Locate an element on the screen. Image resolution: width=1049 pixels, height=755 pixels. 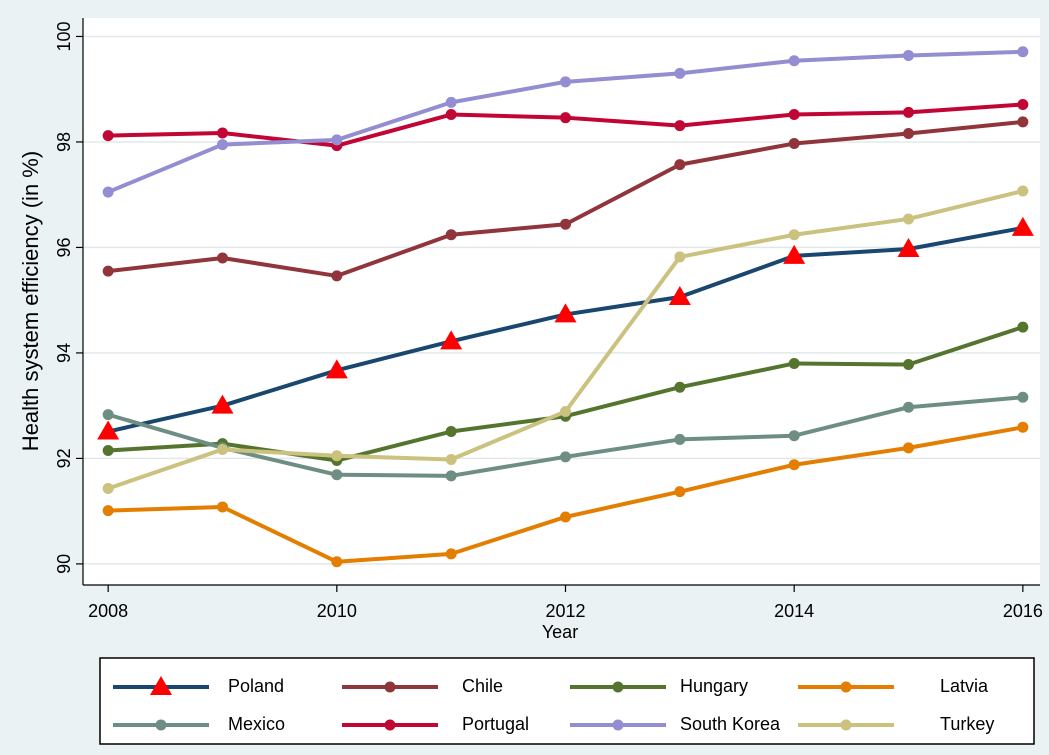
y-axis-label: Health system efficiency (in %) is located at coordinates (30, 301).